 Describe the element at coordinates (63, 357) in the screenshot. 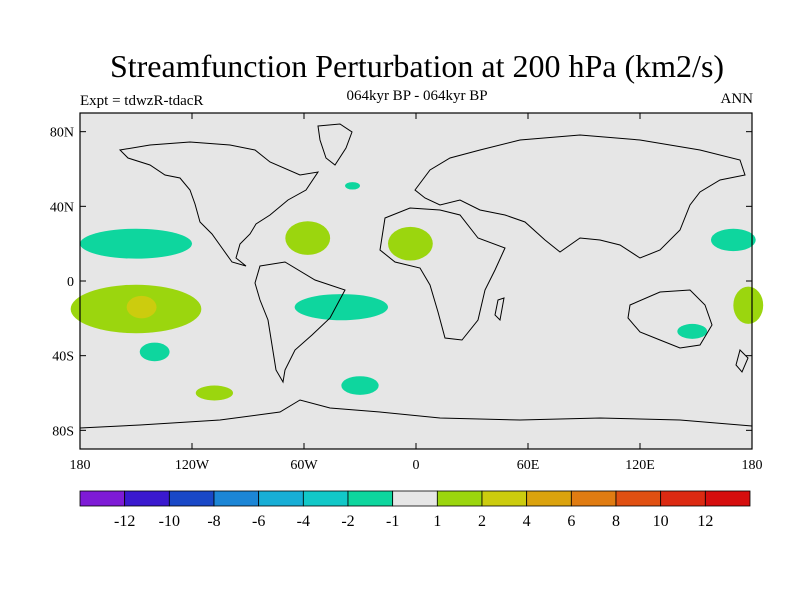

I see `lat-tick-label: 40S` at that location.